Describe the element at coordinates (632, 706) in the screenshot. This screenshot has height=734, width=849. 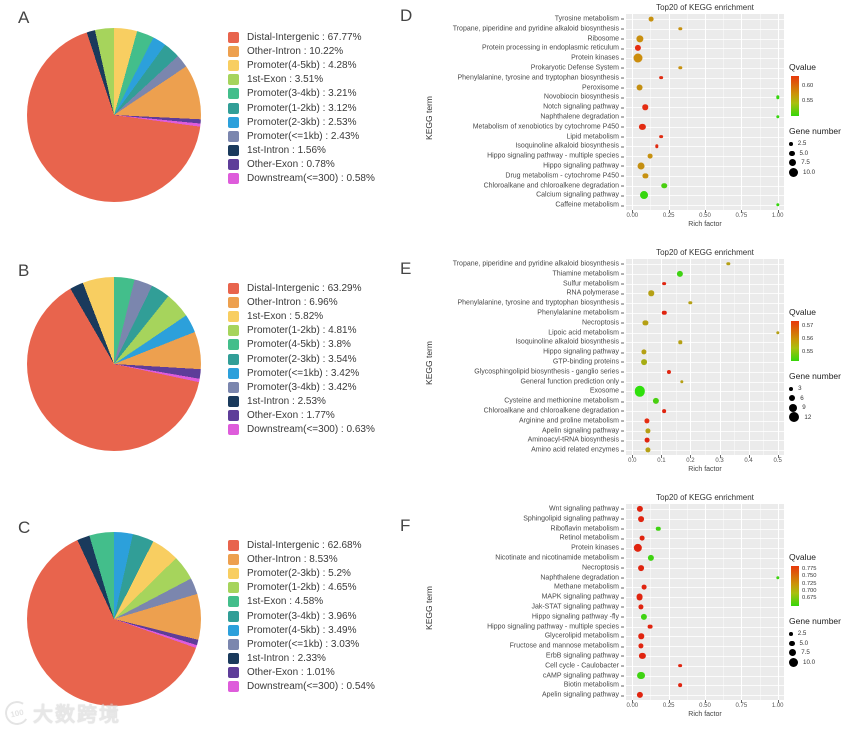
I see `x-tick-label: 0.00` at that location.